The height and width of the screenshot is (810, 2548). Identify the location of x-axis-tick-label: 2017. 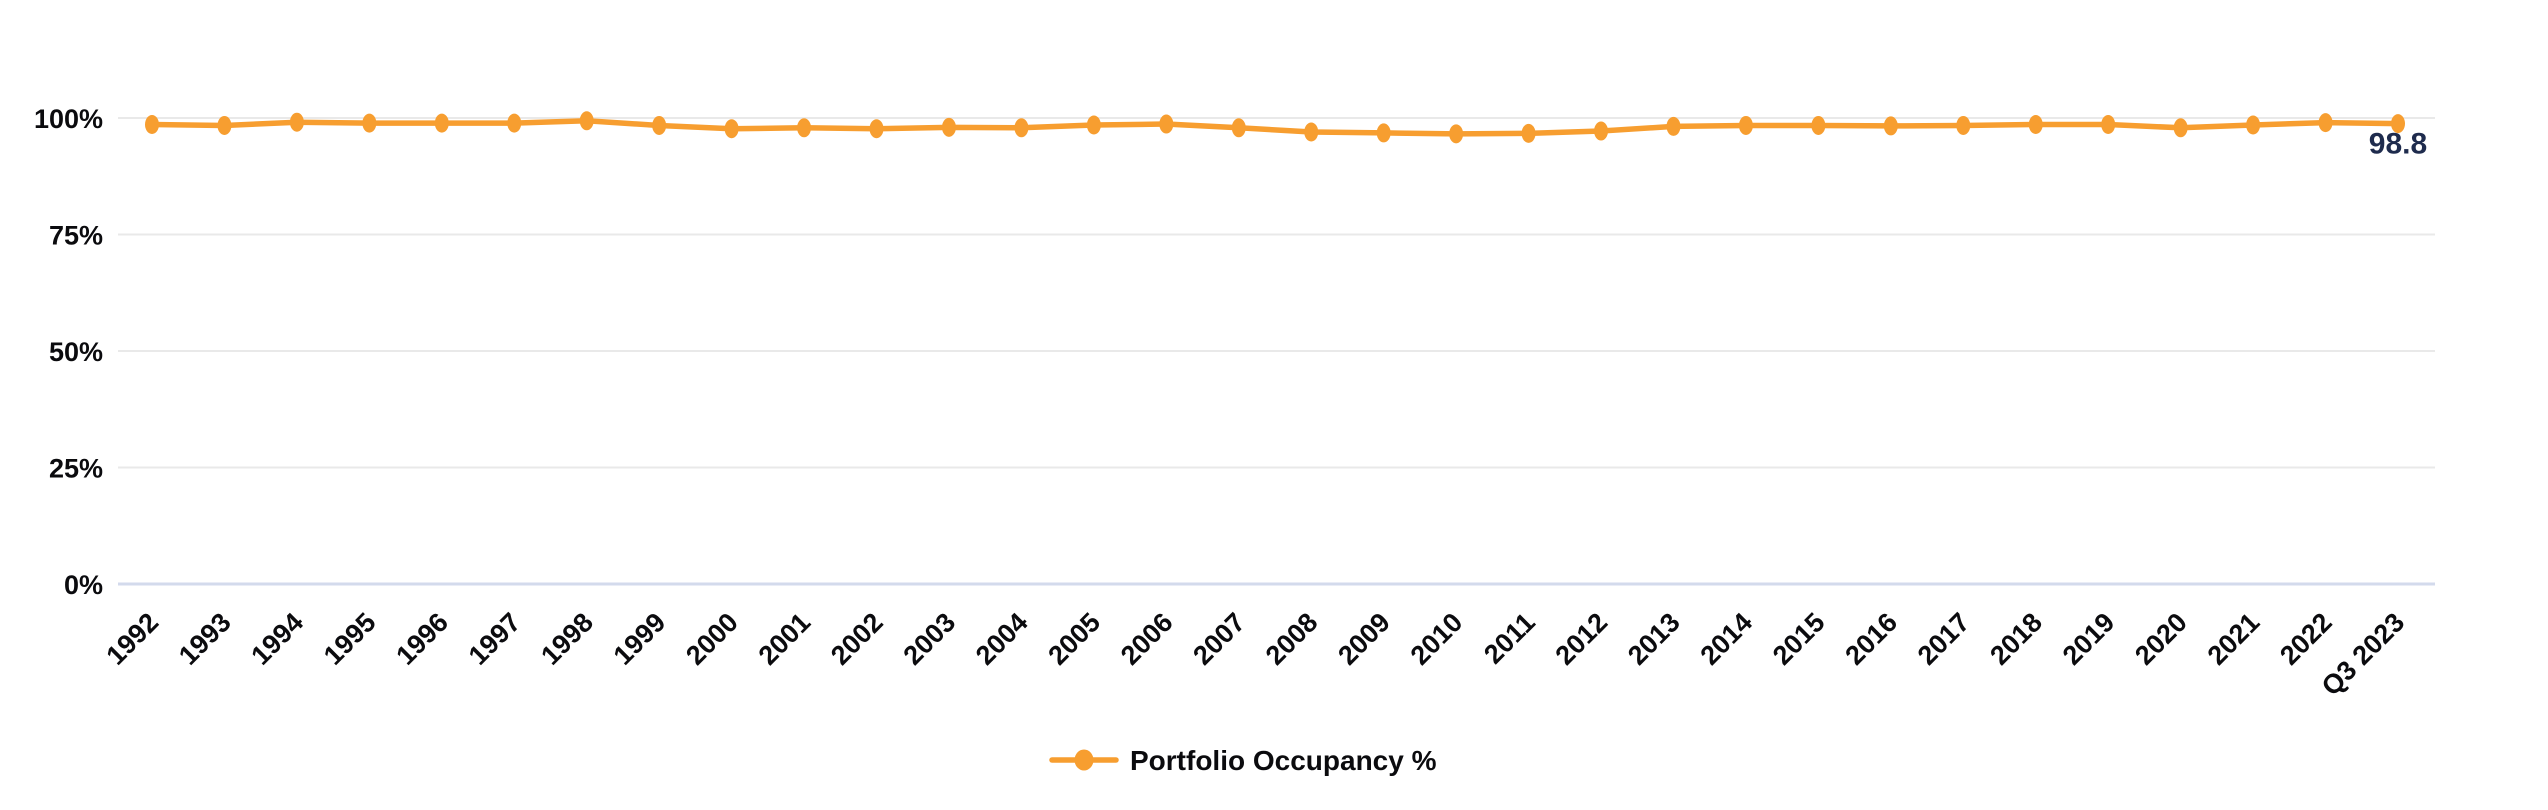
(1944, 639).